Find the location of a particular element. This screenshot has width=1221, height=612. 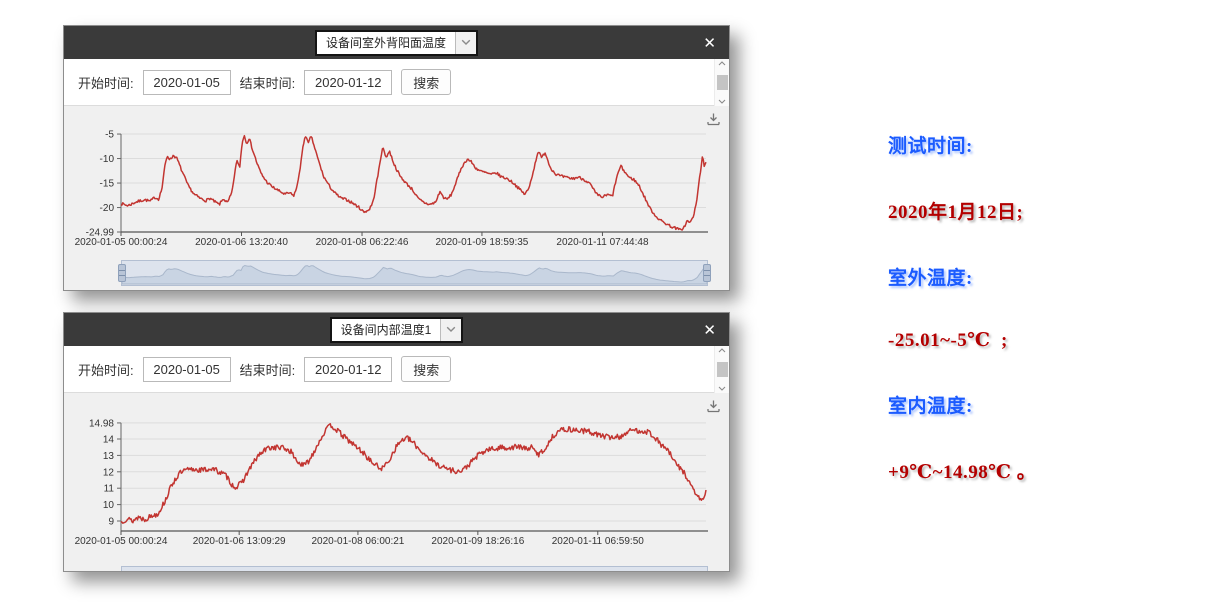

slider-handle-left is located at coordinates (122, 273).